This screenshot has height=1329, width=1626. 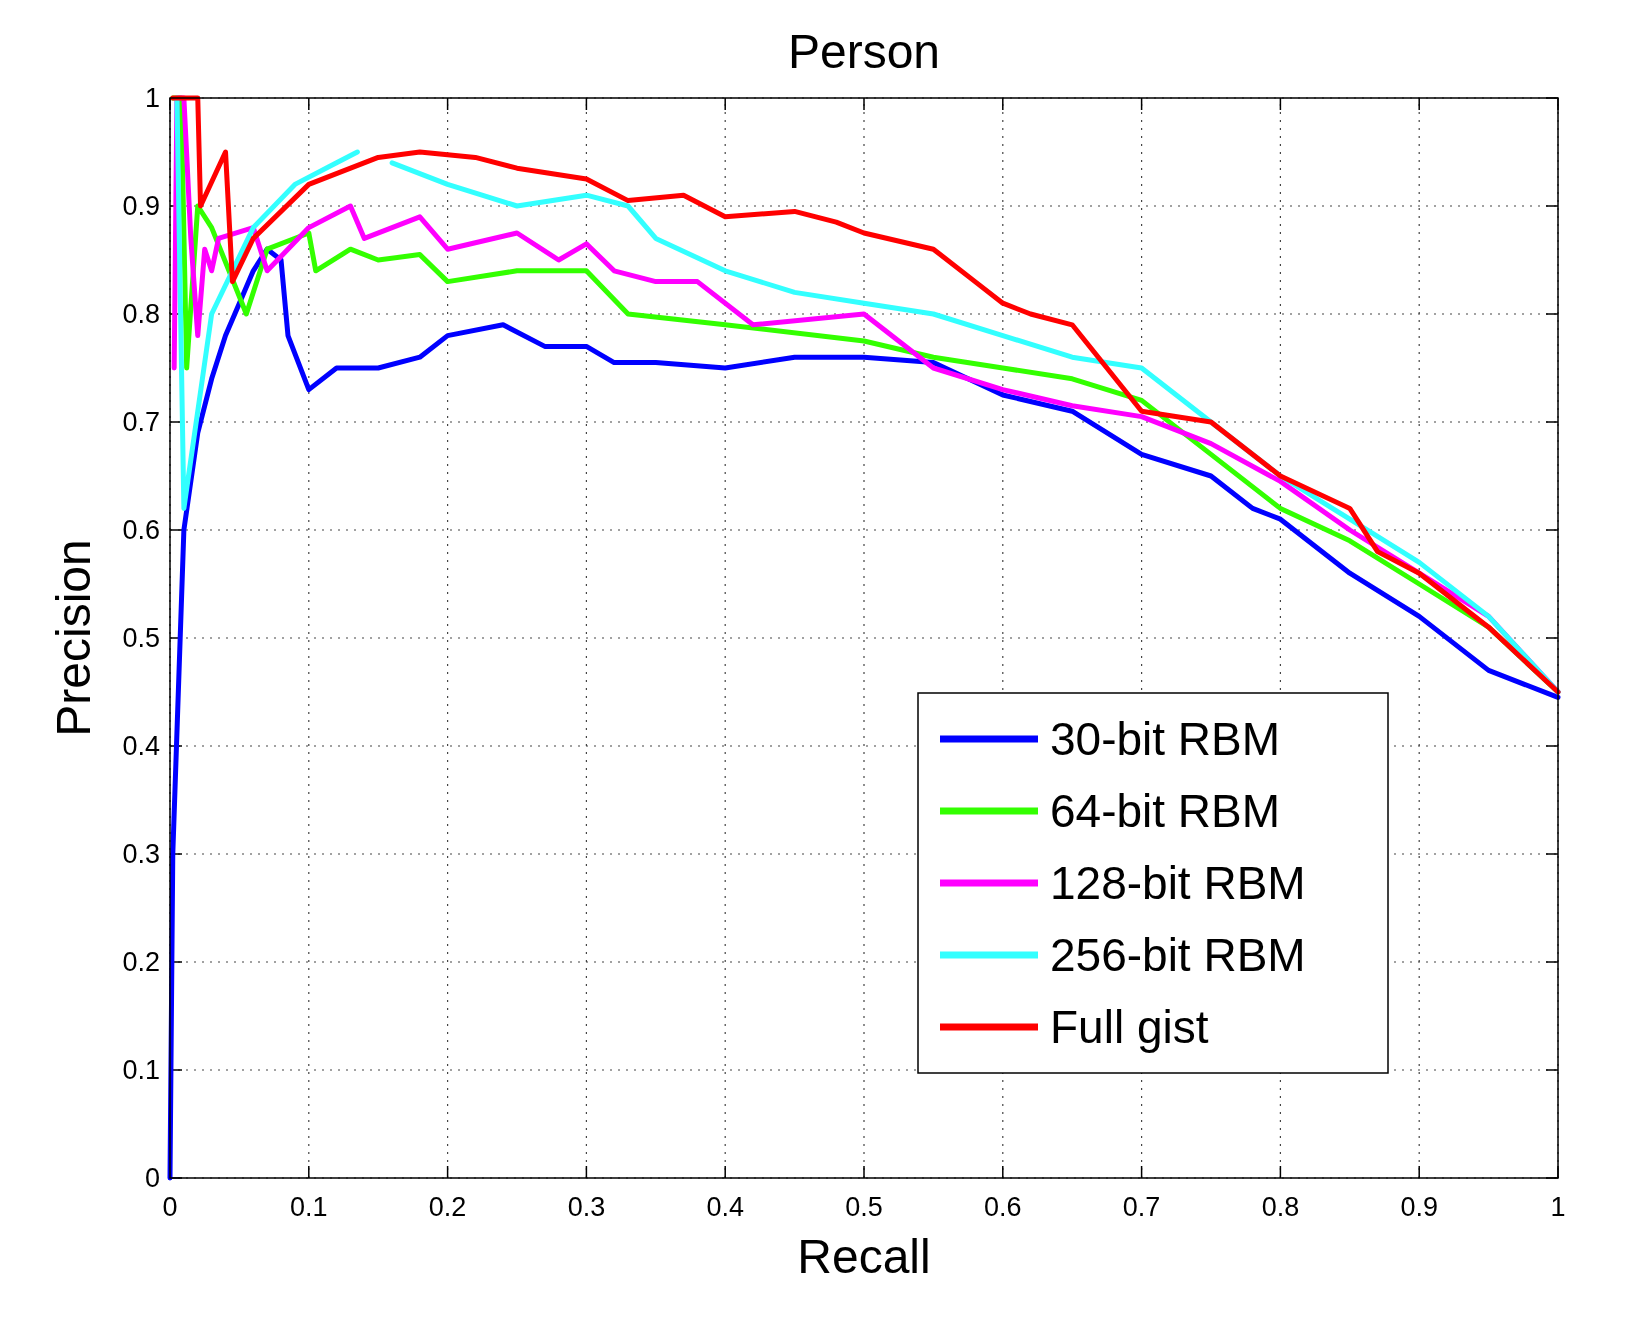 What do you see at coordinates (1419, 1207) in the screenshot?
I see `x-tick-label: 0.9` at bounding box center [1419, 1207].